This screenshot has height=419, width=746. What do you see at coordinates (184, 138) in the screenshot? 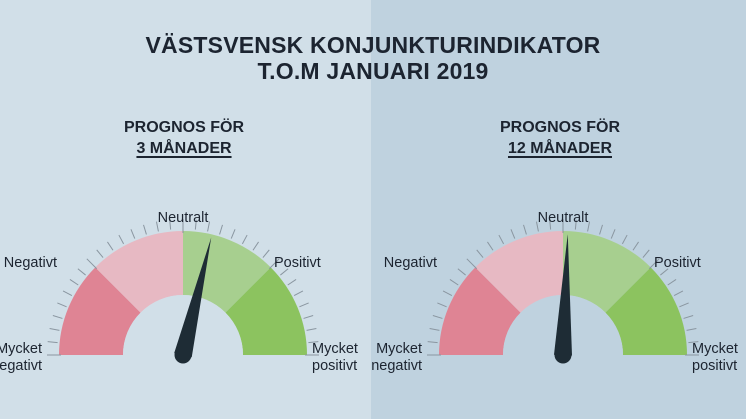
I see `gauge-3-months-subtitle: PROGNOS FÖR 3 MÅNADER` at bounding box center [184, 138].